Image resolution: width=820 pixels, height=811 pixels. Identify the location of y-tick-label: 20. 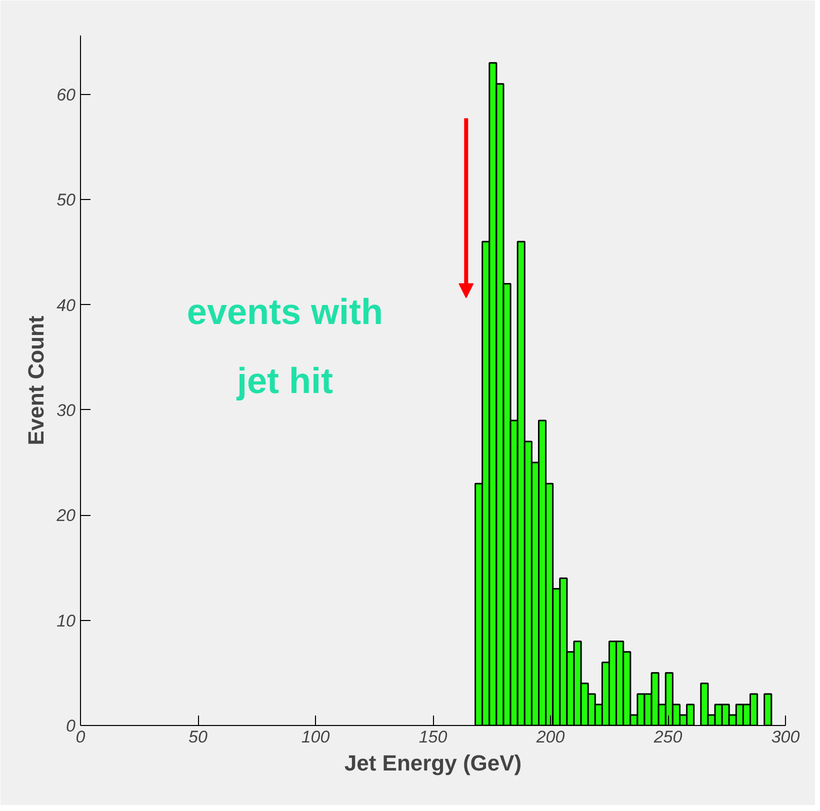
(66, 516).